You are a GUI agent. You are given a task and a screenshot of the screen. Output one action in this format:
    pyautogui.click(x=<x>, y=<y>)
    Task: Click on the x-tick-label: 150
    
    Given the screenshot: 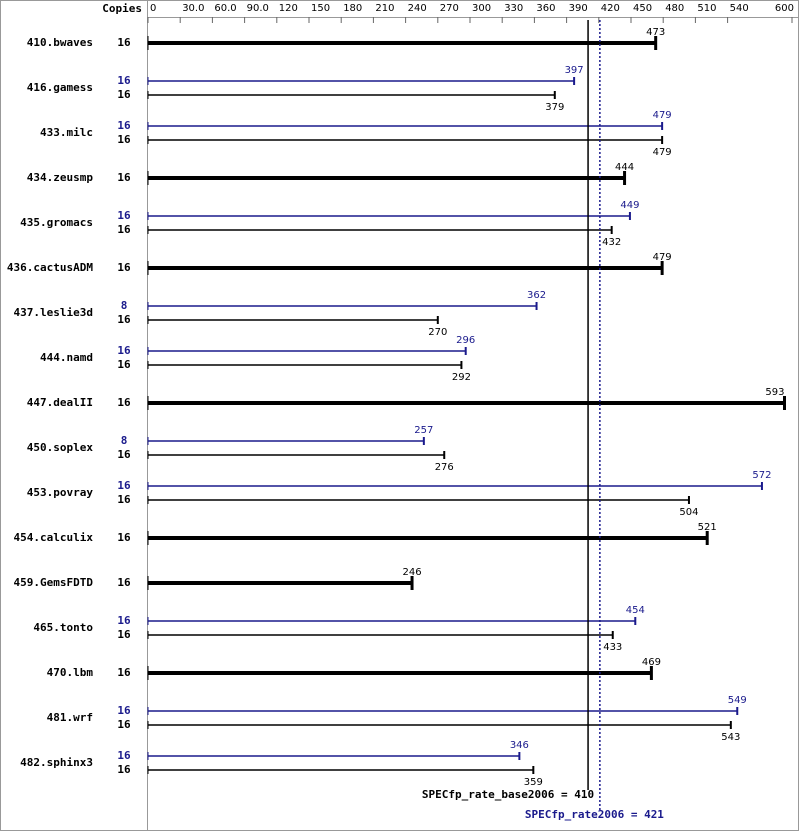 What is the action you would take?
    pyautogui.click(x=320, y=8)
    